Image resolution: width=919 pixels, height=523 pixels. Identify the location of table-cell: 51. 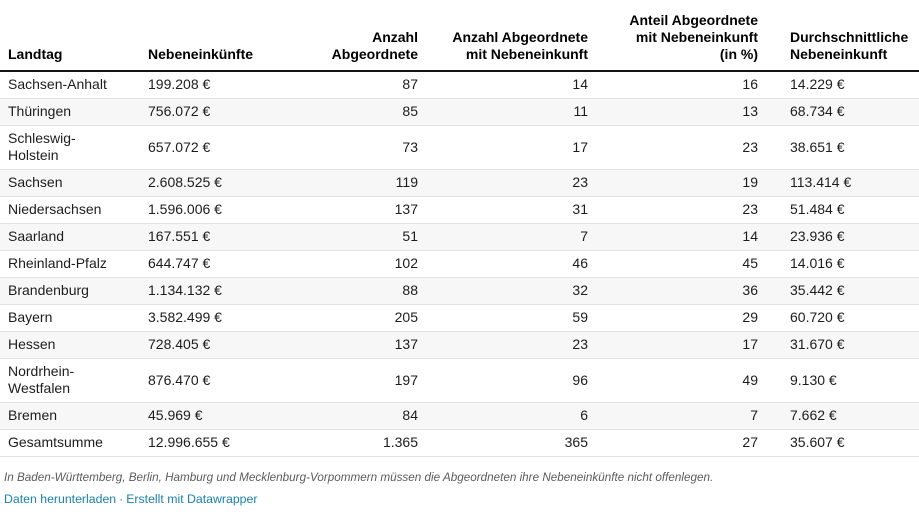
(410, 236).